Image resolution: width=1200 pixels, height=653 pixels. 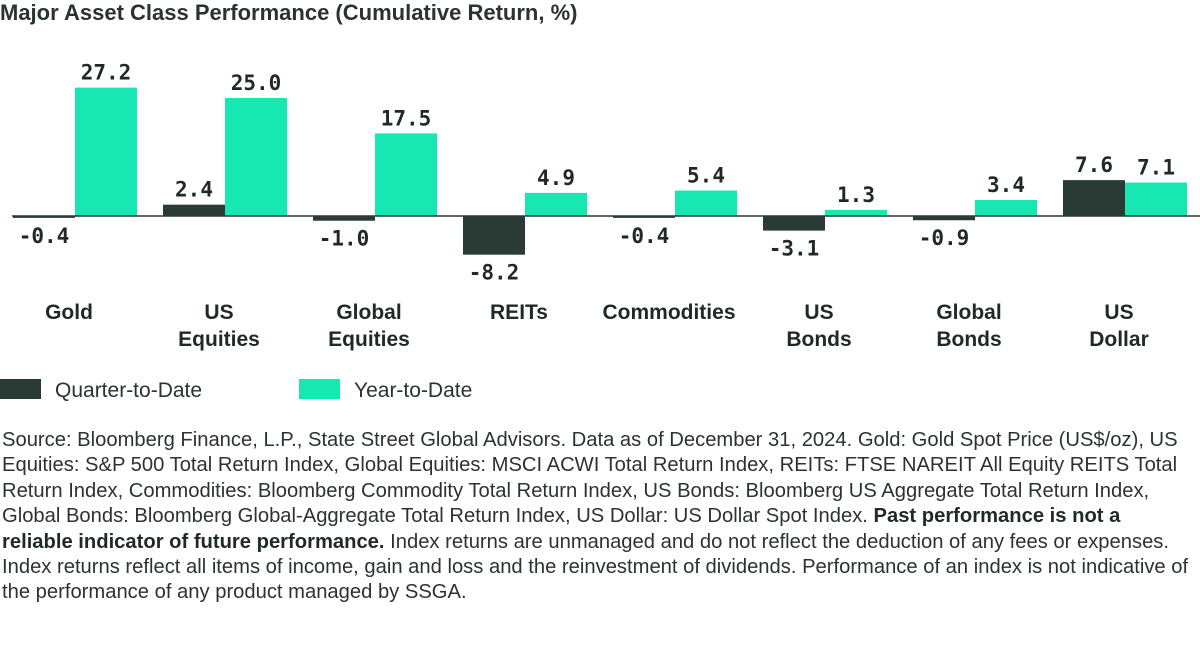 What do you see at coordinates (256, 83) in the screenshot?
I see `value-label-ytd-1: 25.0` at bounding box center [256, 83].